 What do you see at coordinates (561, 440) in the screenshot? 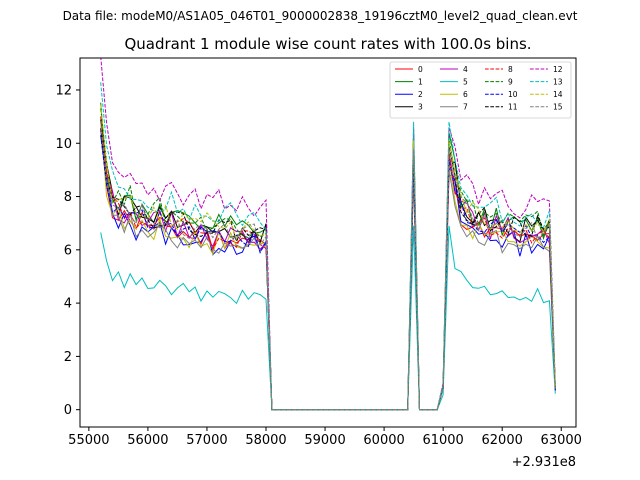
I see `x-tick-label: 63000` at bounding box center [561, 440].